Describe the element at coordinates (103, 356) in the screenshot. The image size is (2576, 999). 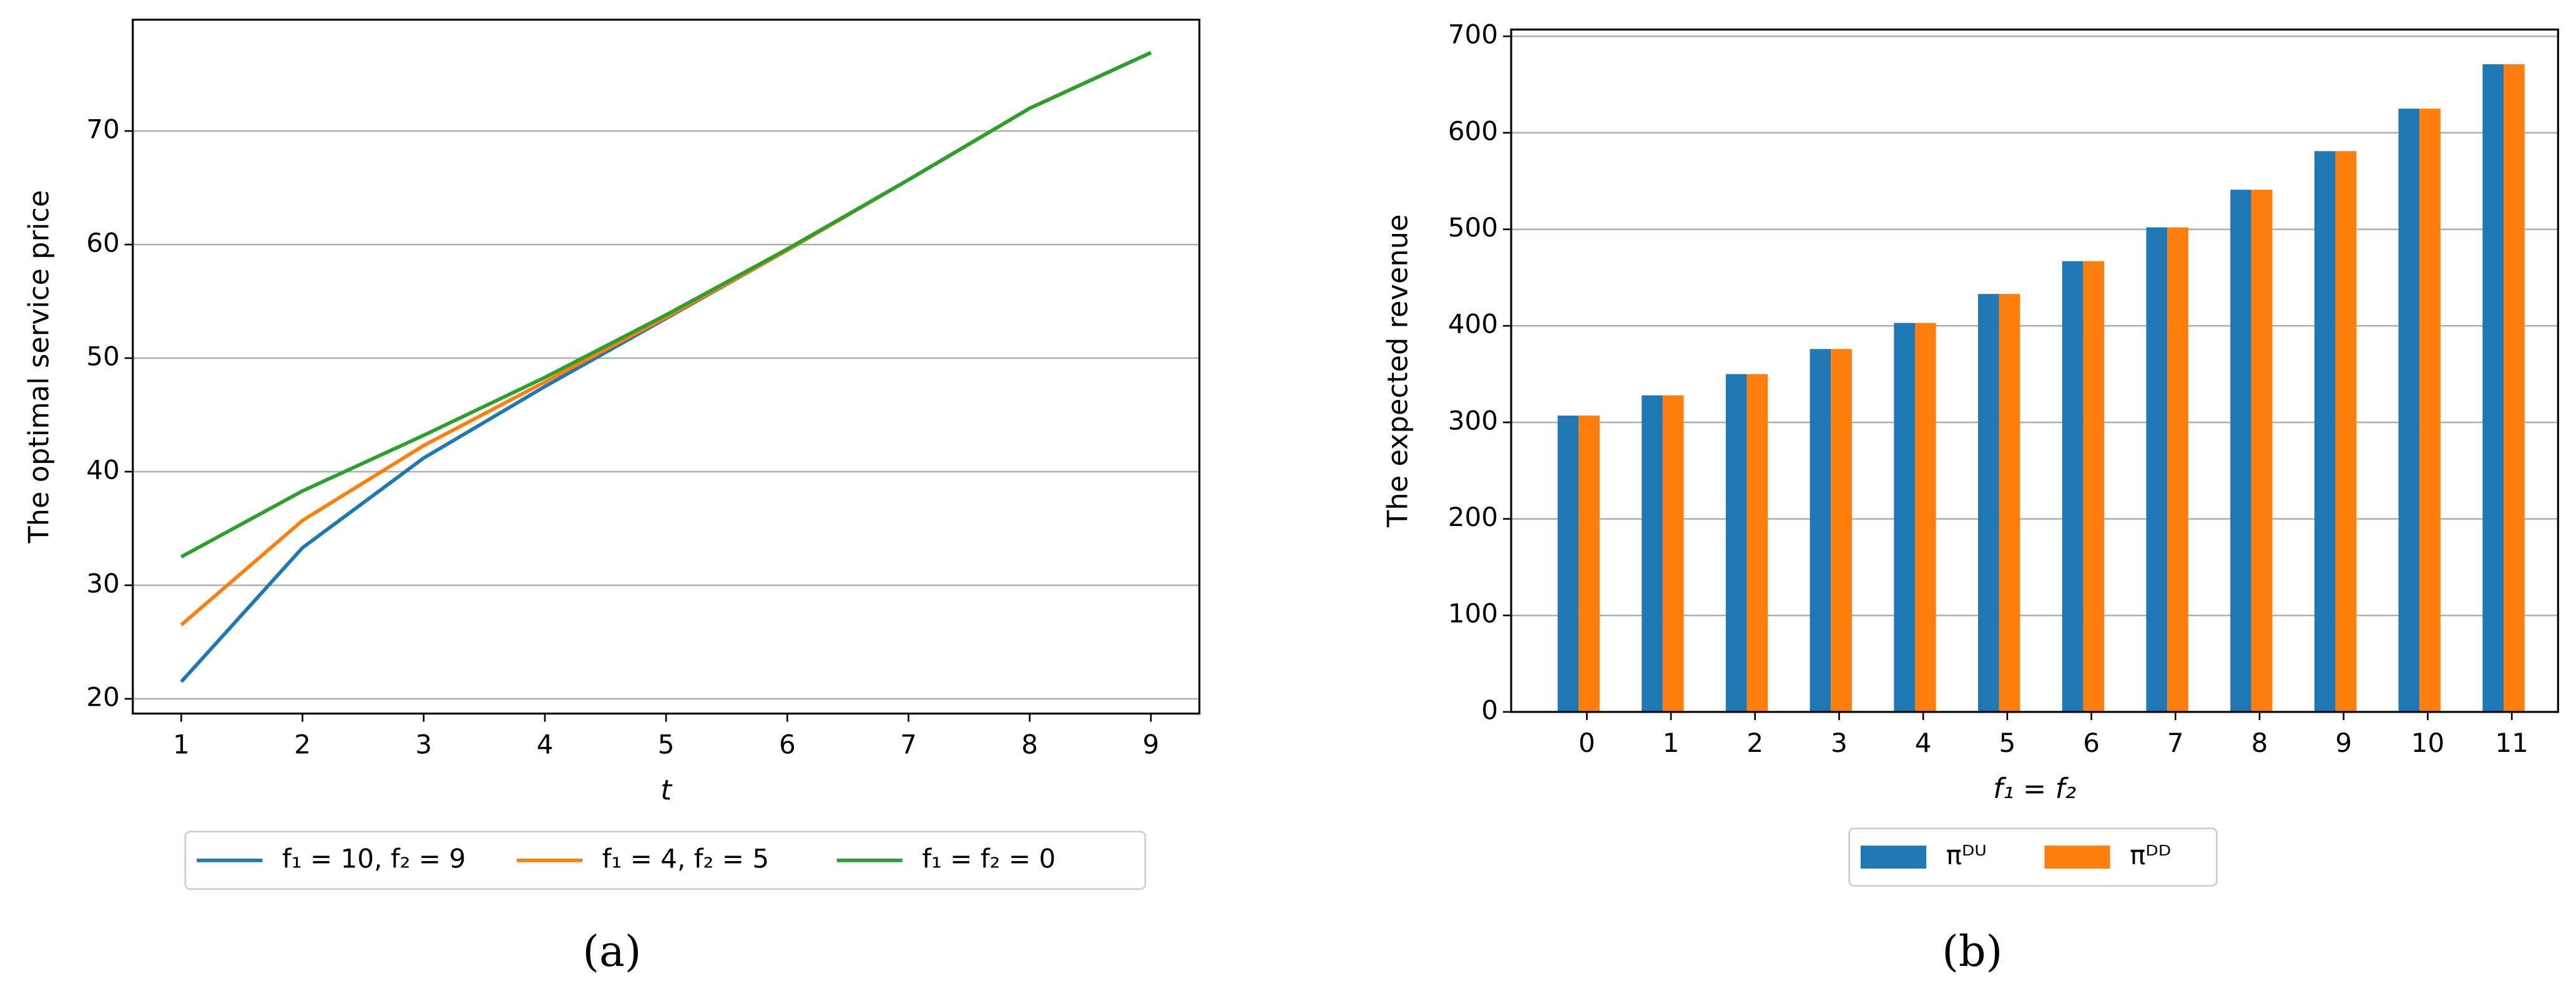
I see `y-tick-label: 50` at that location.